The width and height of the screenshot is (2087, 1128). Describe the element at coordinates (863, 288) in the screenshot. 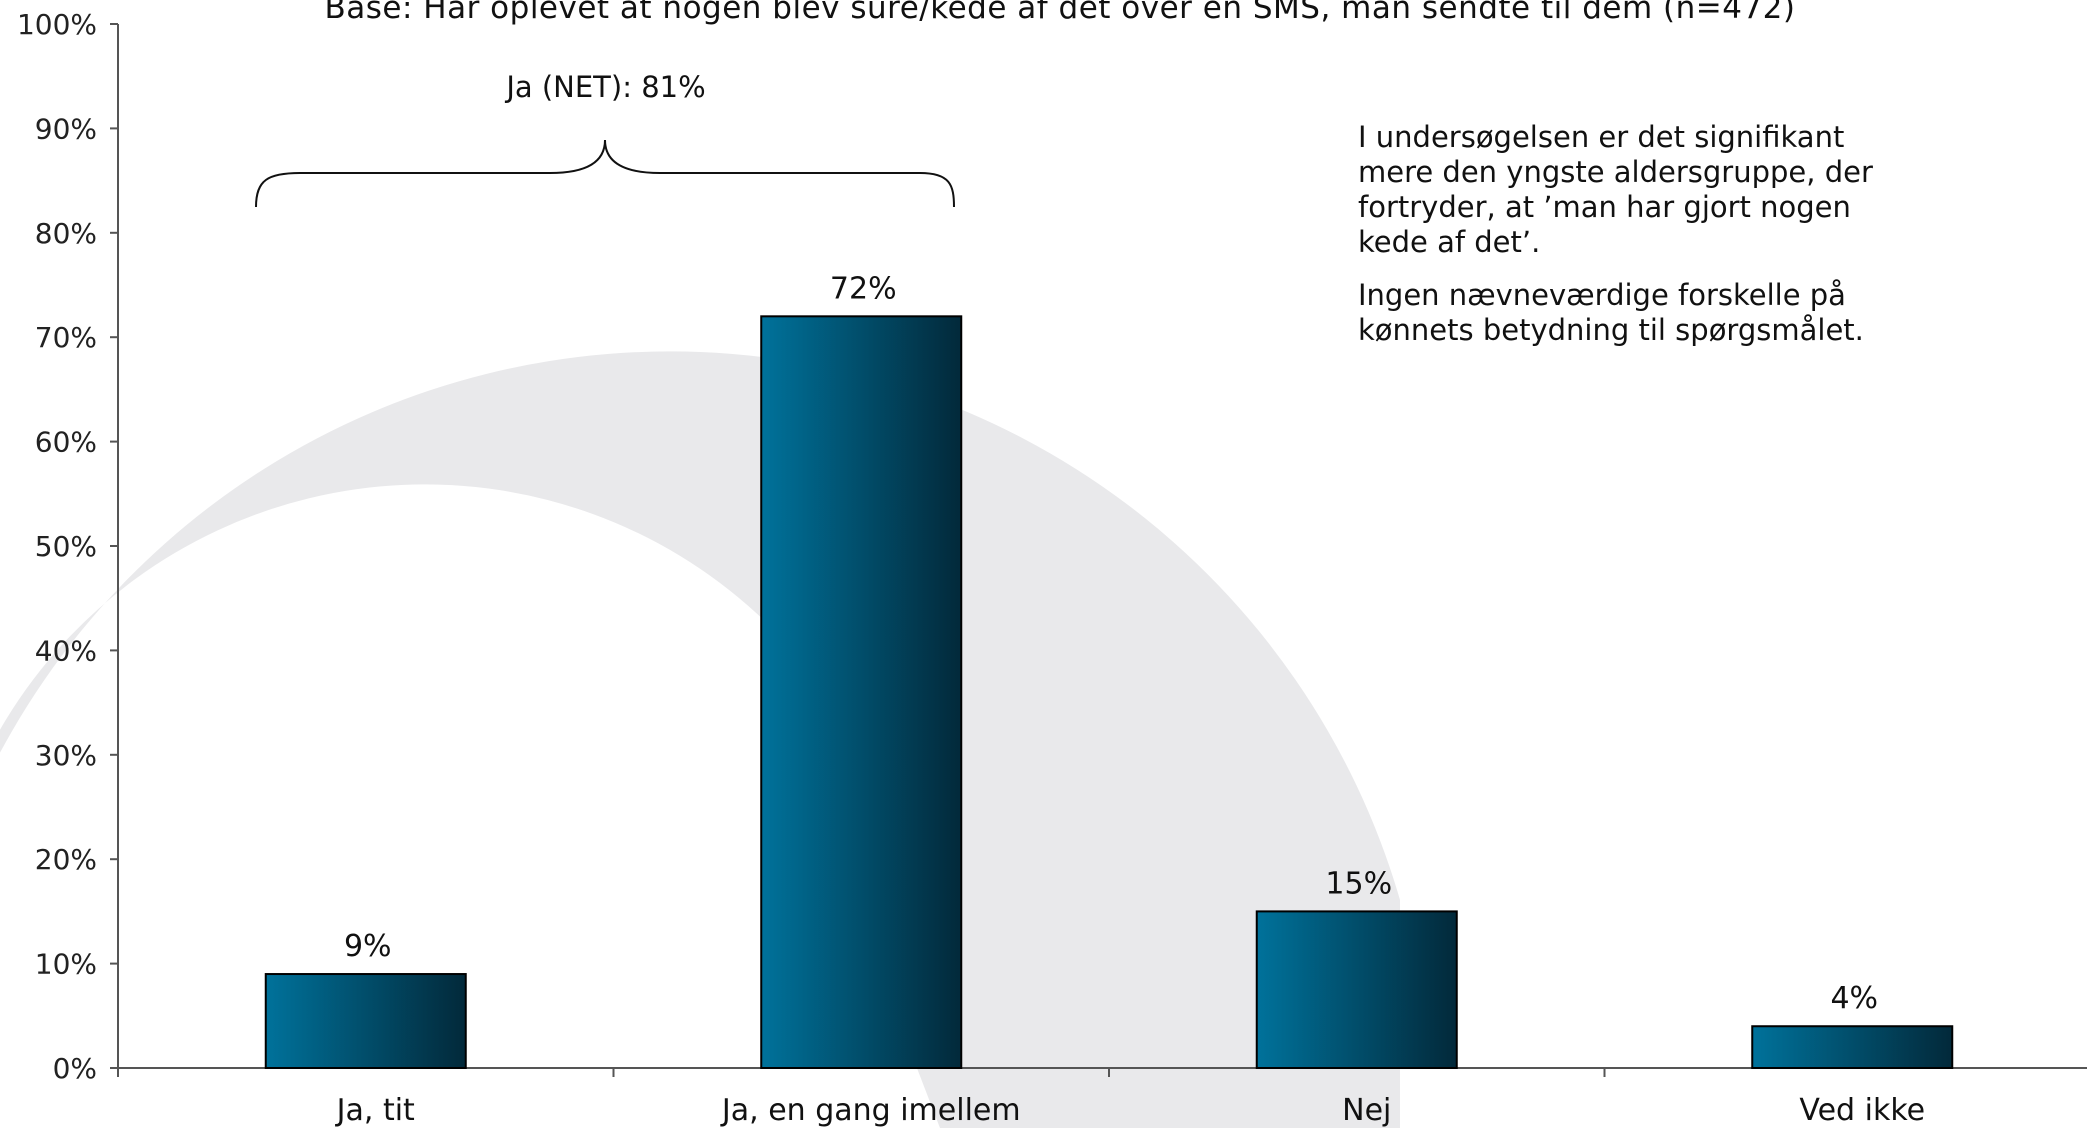

I see `bar-value-label: 72%` at that location.